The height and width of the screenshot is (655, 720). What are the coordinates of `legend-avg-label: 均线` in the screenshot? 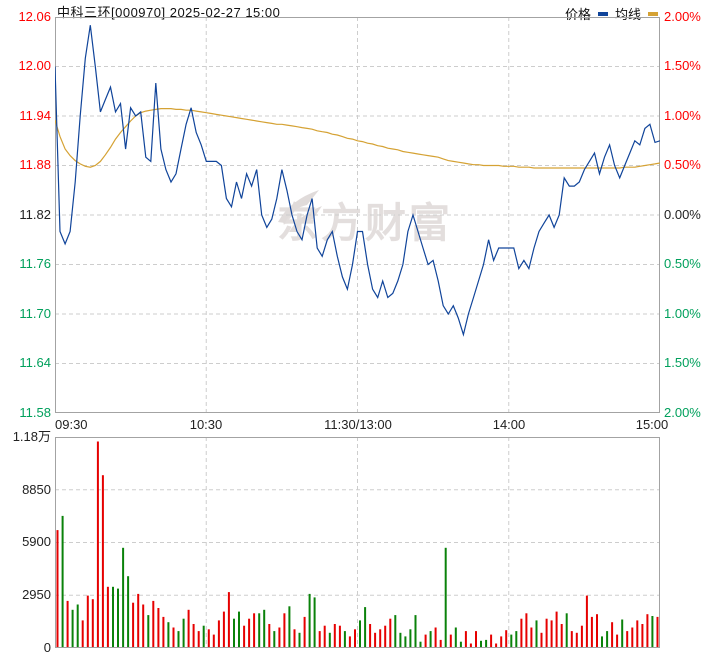 It's located at (627, 14).